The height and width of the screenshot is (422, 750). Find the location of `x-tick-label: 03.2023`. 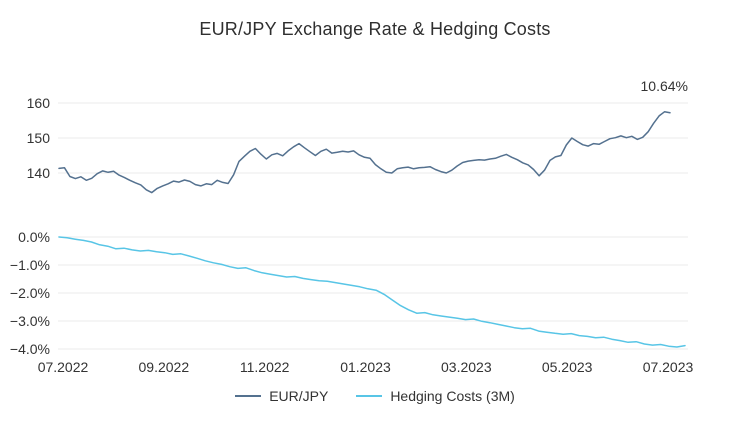

x-tick-label: 03.2023 is located at coordinates (466, 367).